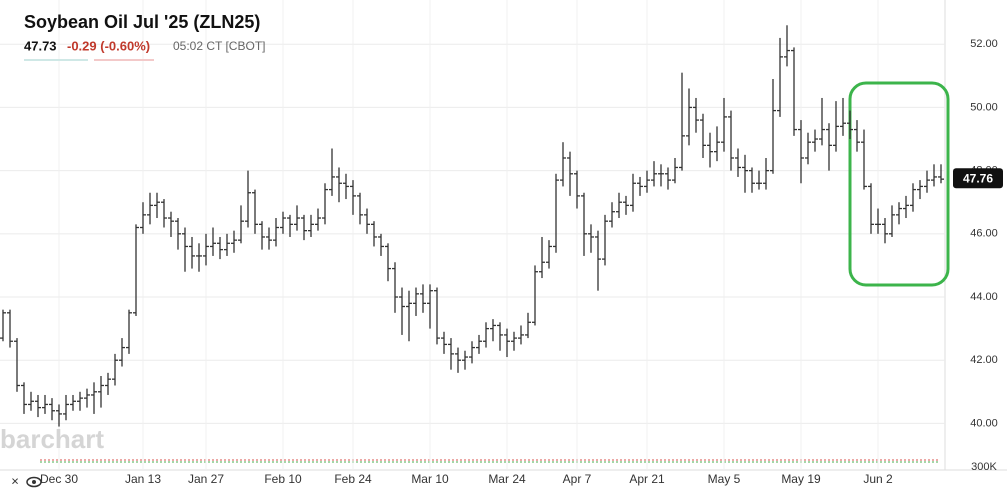  Describe the element at coordinates (984, 44) in the screenshot. I see `y-tick-label: 52.00` at that location.